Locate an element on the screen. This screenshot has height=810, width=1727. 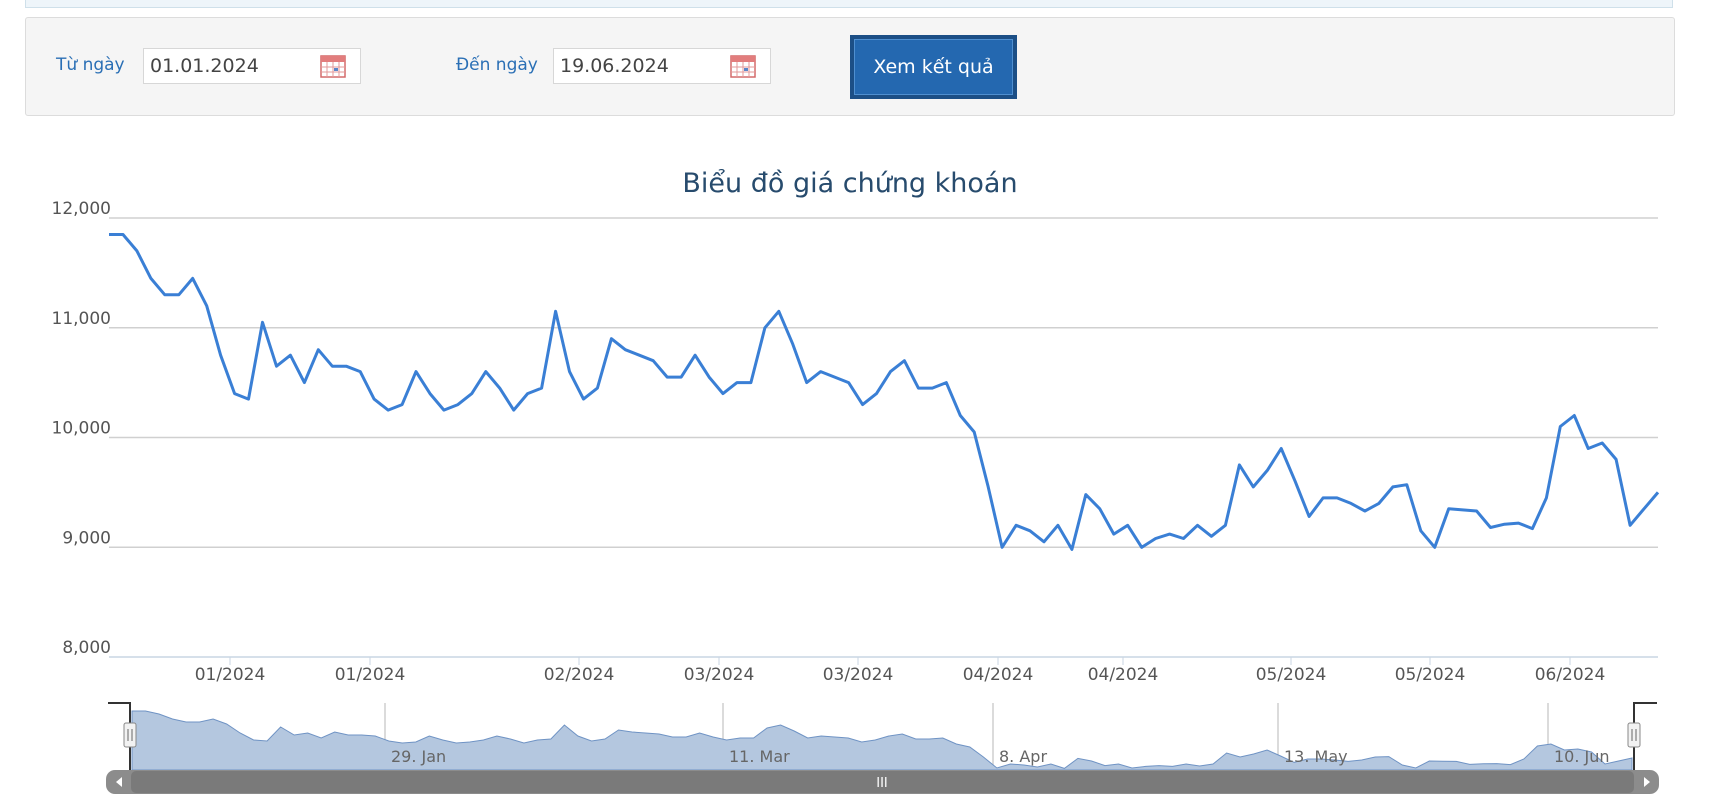
navigator-area is located at coordinates (882, 740).